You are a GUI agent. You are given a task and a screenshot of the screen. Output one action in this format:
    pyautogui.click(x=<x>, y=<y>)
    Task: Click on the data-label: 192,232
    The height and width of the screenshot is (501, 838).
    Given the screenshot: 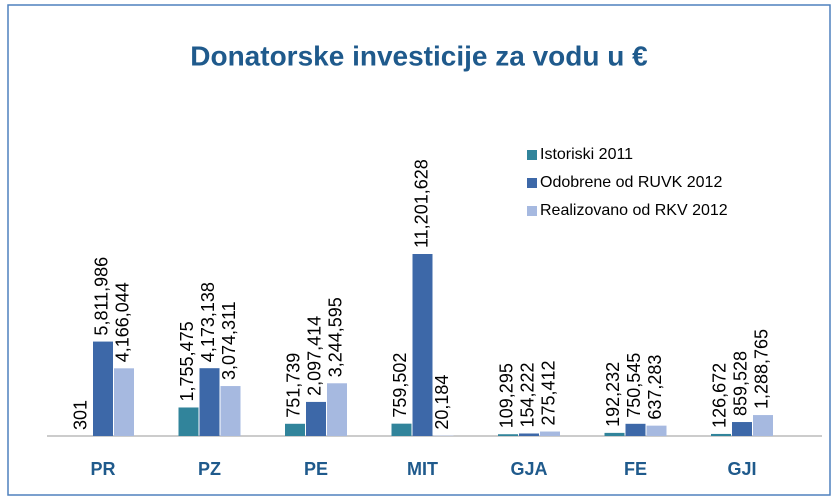 What is the action you would take?
    pyautogui.click(x=613, y=394)
    